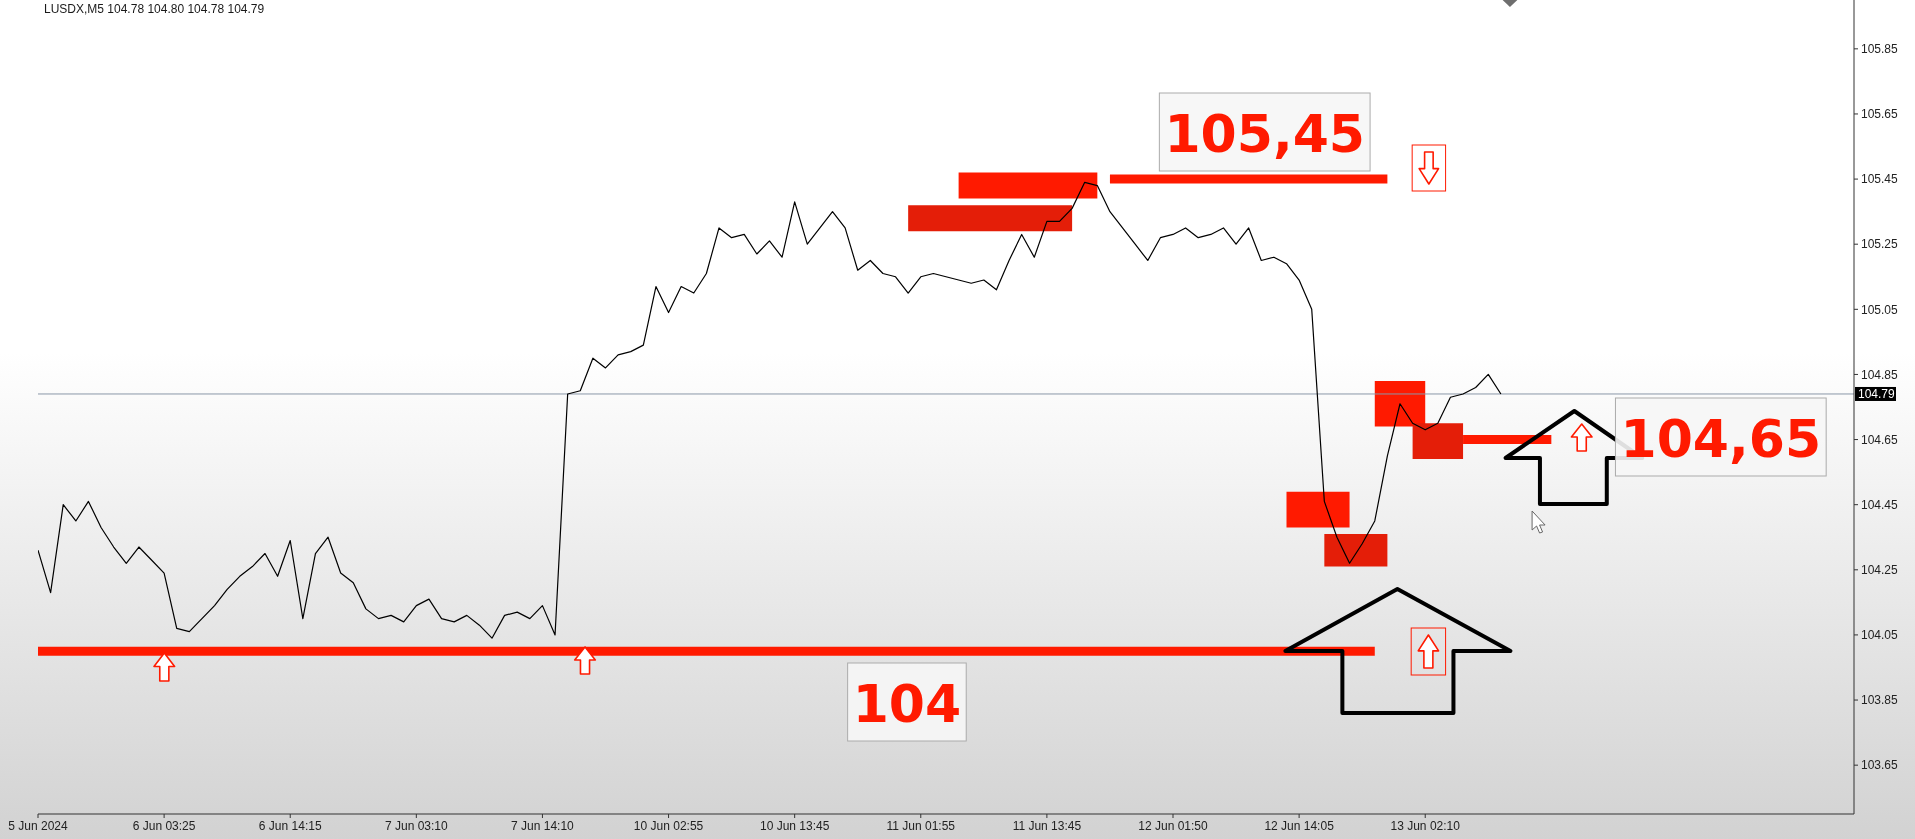  Describe the element at coordinates (1880, 374) in the screenshot. I see `y-tick-label: 104.85` at that location.